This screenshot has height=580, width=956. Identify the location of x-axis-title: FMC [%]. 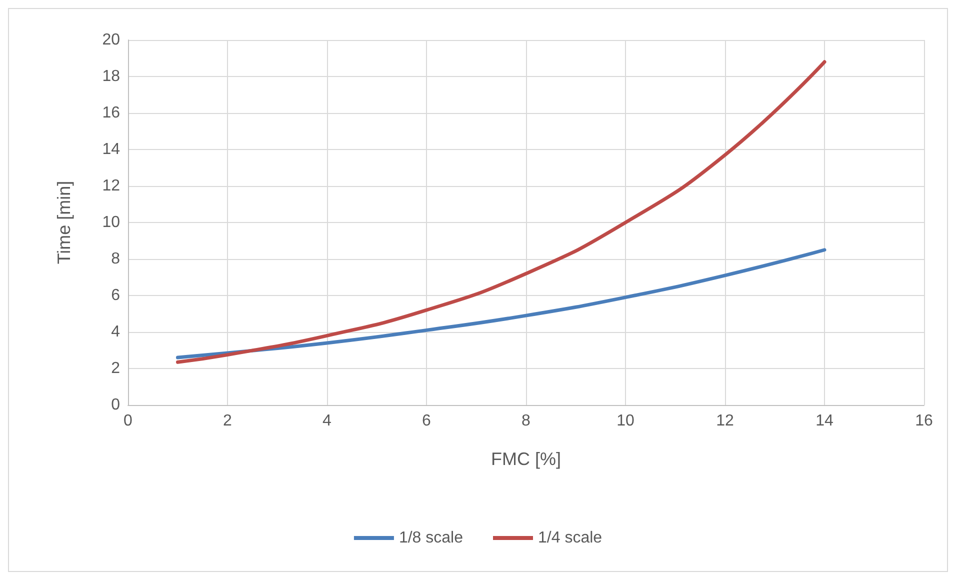
(526, 459).